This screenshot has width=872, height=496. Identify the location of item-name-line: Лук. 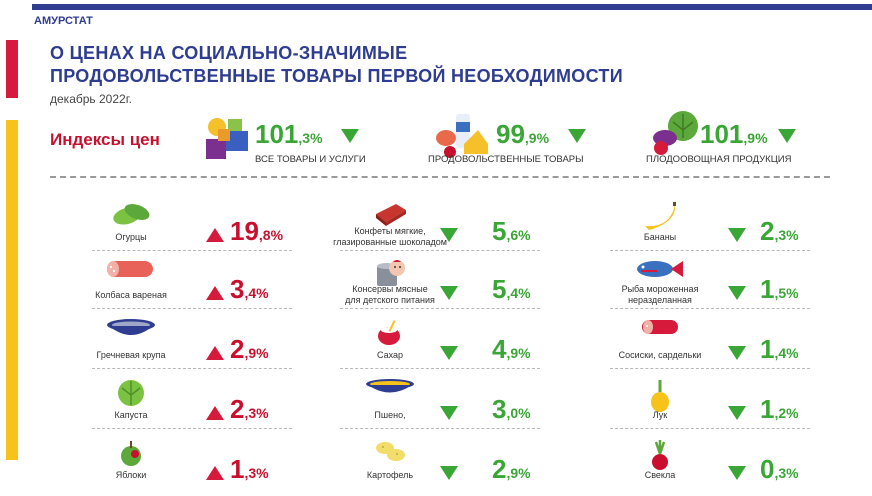
(660, 415).